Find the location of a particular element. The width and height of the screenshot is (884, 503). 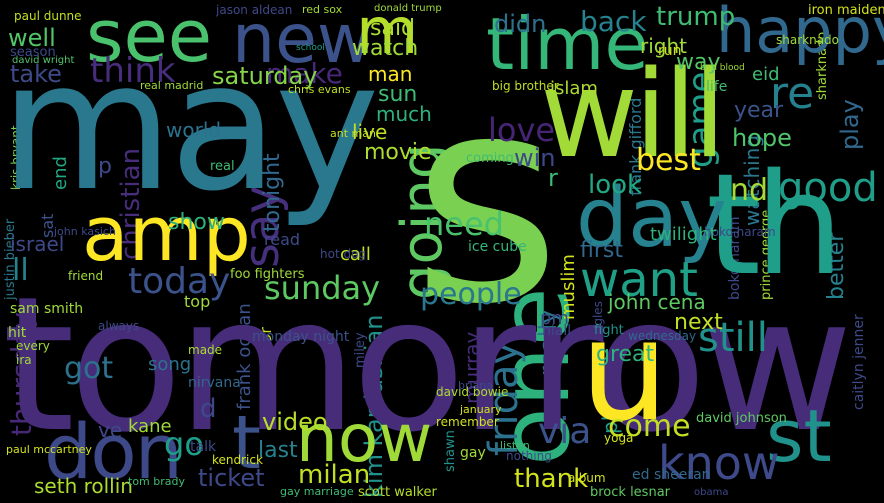

word-come: come is located at coordinates (649, 426).